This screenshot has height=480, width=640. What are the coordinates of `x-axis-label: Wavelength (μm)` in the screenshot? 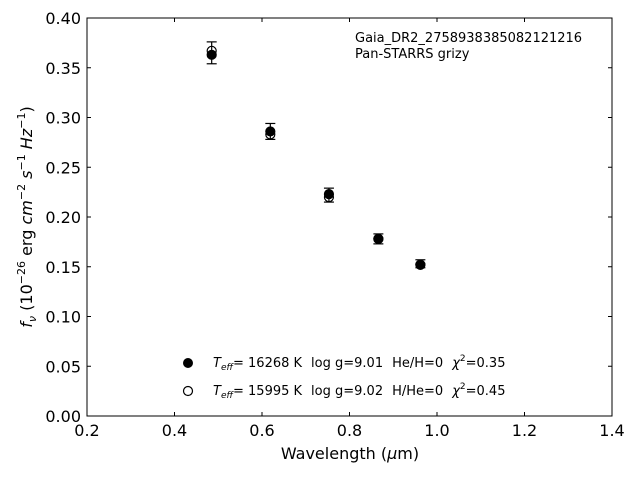 It's located at (350, 453).